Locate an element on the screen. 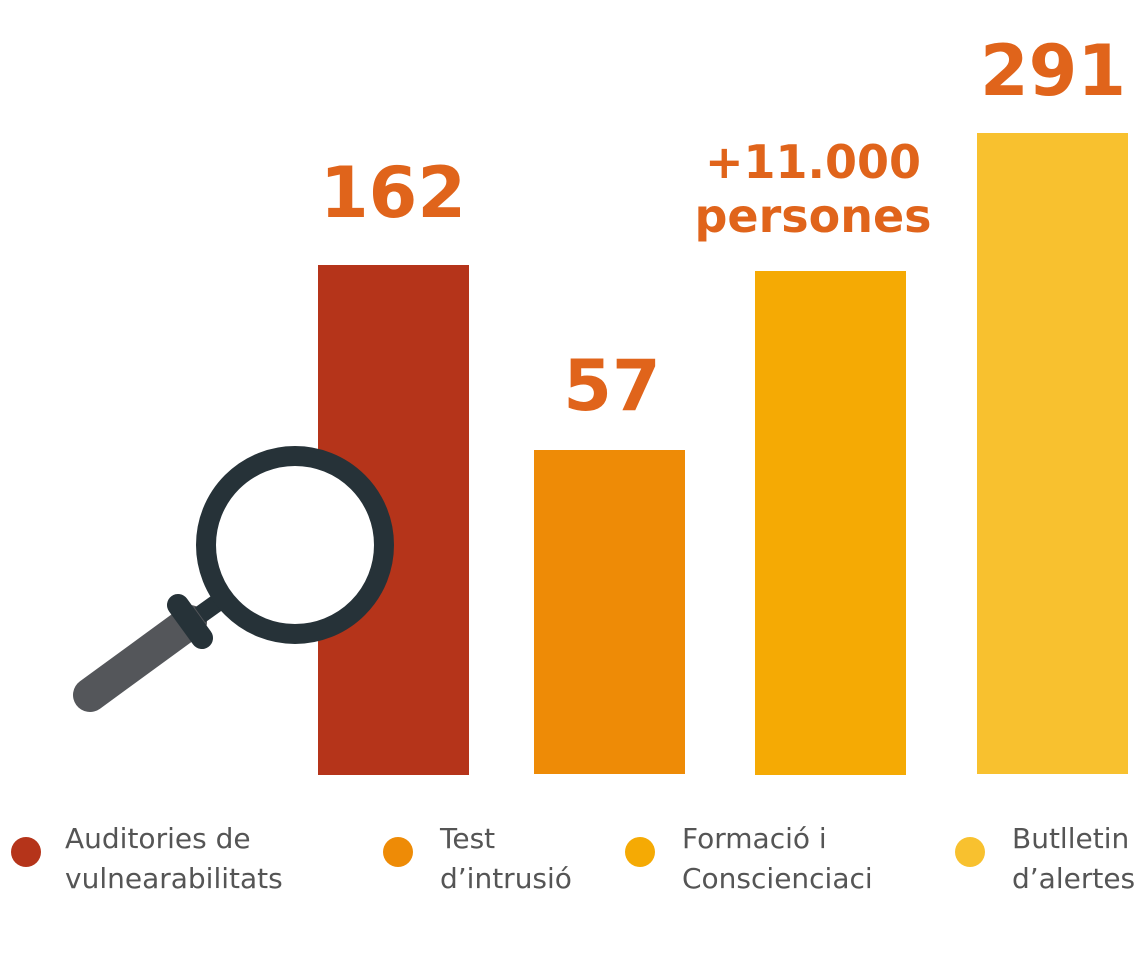 The height and width of the screenshot is (960, 1148). legend-text: Test is located at coordinates (467, 838).